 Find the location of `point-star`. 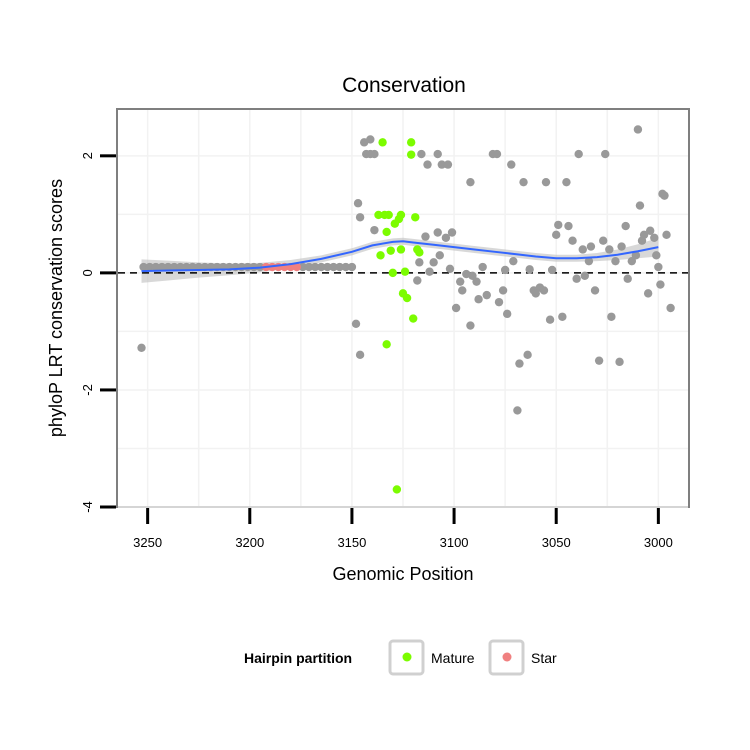

point-star is located at coordinates (296, 267).